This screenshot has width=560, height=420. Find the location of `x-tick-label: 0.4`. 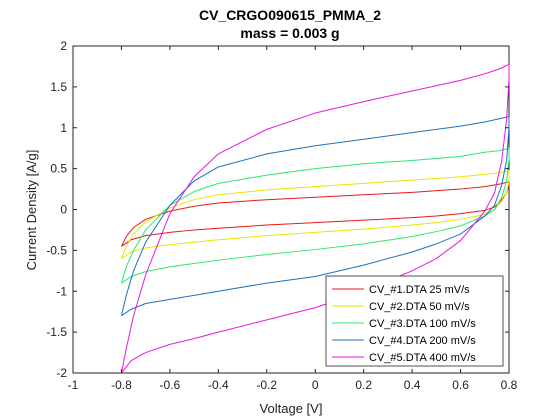

x-tick-label: 0.4 is located at coordinates (412, 385).